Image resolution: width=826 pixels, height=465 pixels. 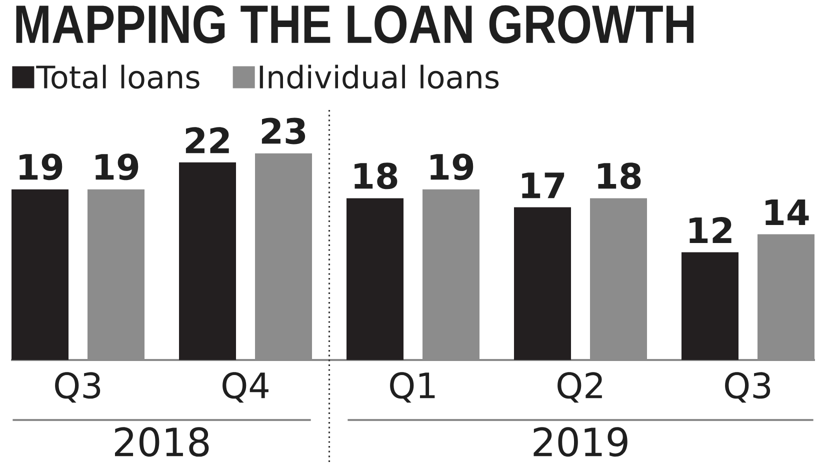 I want to click on x-tick-label: Q4, so click(x=245, y=387).